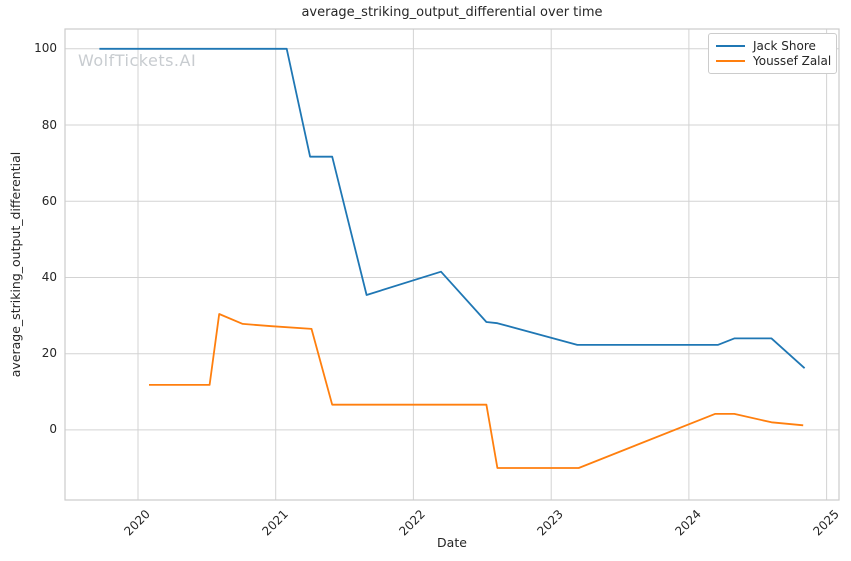 The height and width of the screenshot is (561, 851). I want to click on legend-item-jack-shore: Jack Shore, so click(772, 46).